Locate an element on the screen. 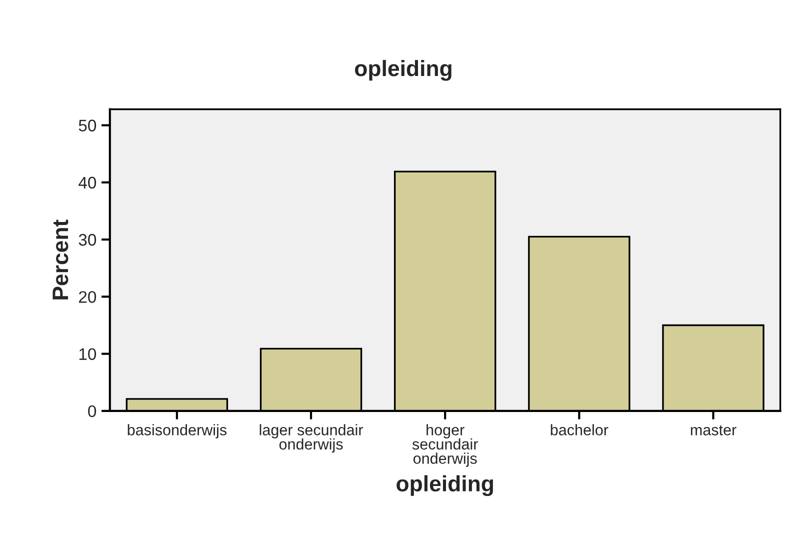 The width and height of the screenshot is (785, 533). y-tick-label: 0 is located at coordinates (92, 411).